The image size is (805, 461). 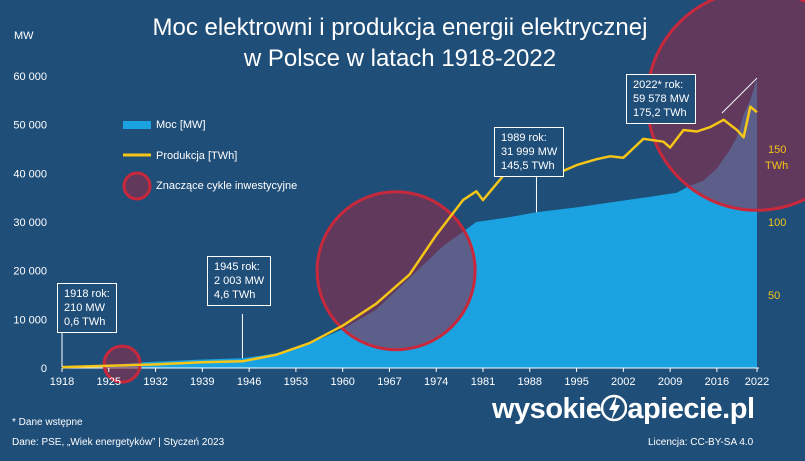 I want to click on x-axis-tick-label: 1974, so click(x=436, y=382).